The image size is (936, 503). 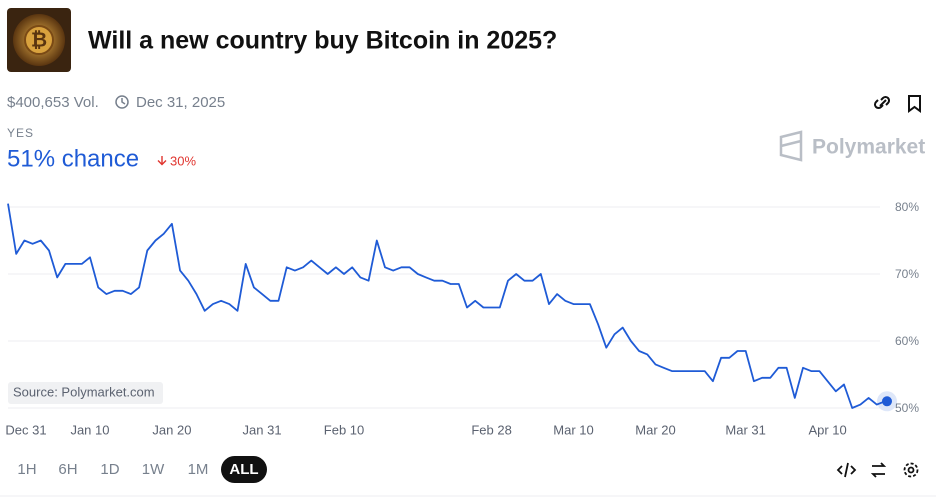 What do you see at coordinates (20, 133) in the screenshot?
I see `outcome-label: YES` at bounding box center [20, 133].